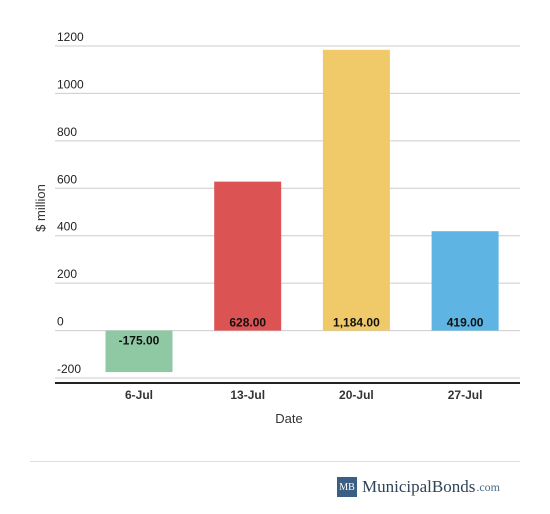  What do you see at coordinates (301, 332) in the screenshot?
I see `data-labels: -175.00 628.00 1,184.00 419.00` at bounding box center [301, 332].